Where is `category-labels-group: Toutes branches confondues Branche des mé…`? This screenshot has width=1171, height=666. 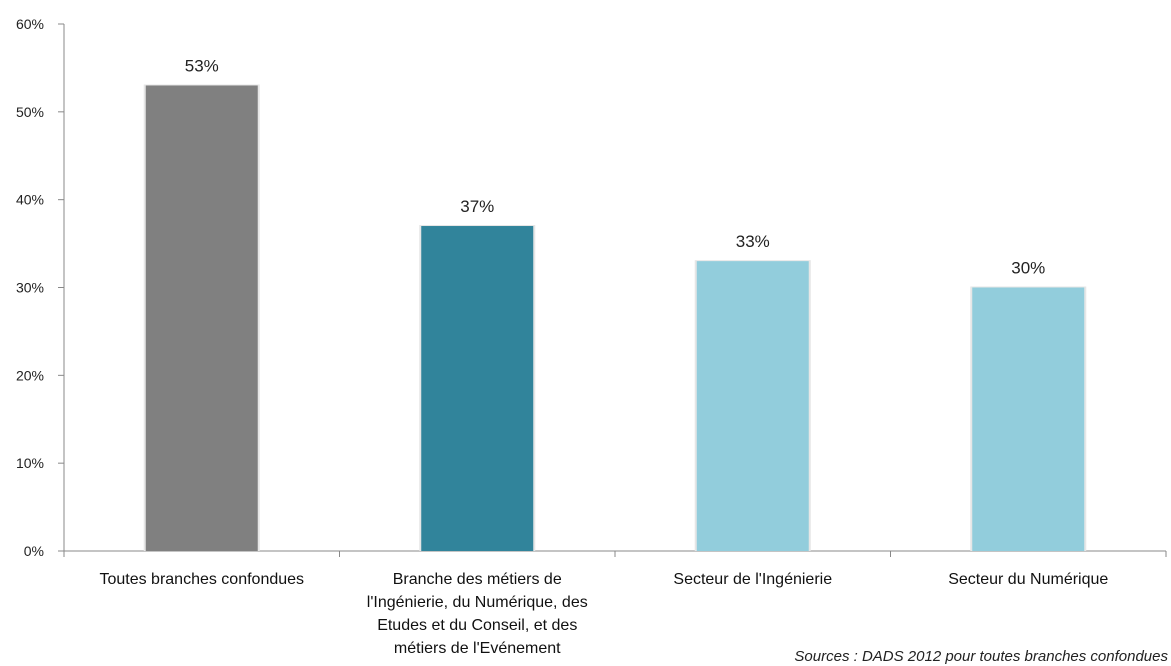 category-labels-group: Toutes branches confondues Branche des mé… is located at coordinates (603, 614).